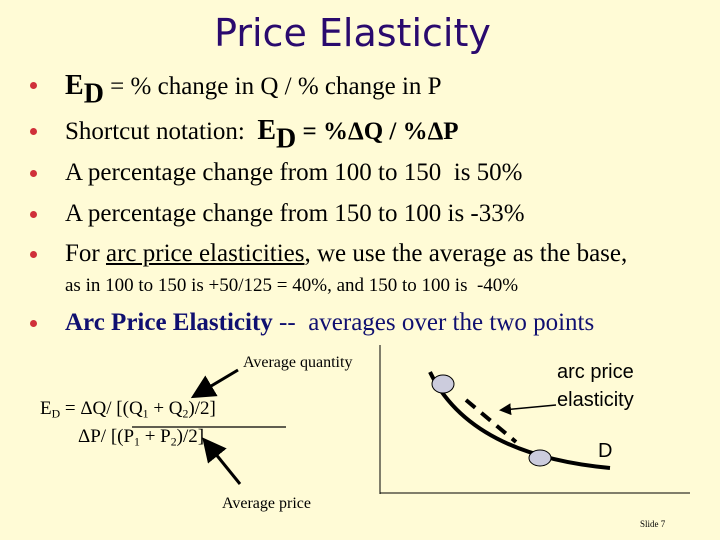 The image size is (720, 540). What do you see at coordinates (205, 253) in the screenshot?
I see `underlined: arc price elasticities` at bounding box center [205, 253].